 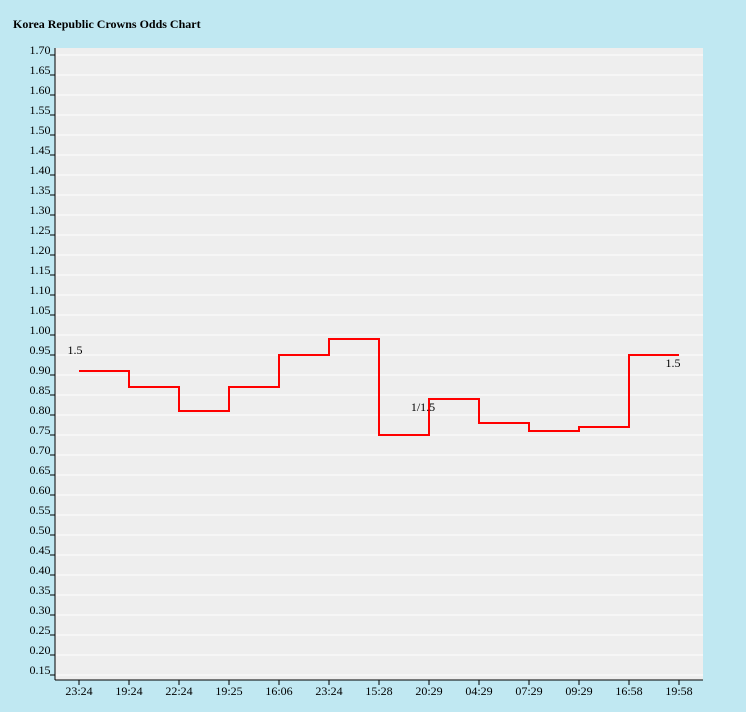 What do you see at coordinates (40, 50) in the screenshot?
I see `y-tick-label: 1.70` at bounding box center [40, 50].